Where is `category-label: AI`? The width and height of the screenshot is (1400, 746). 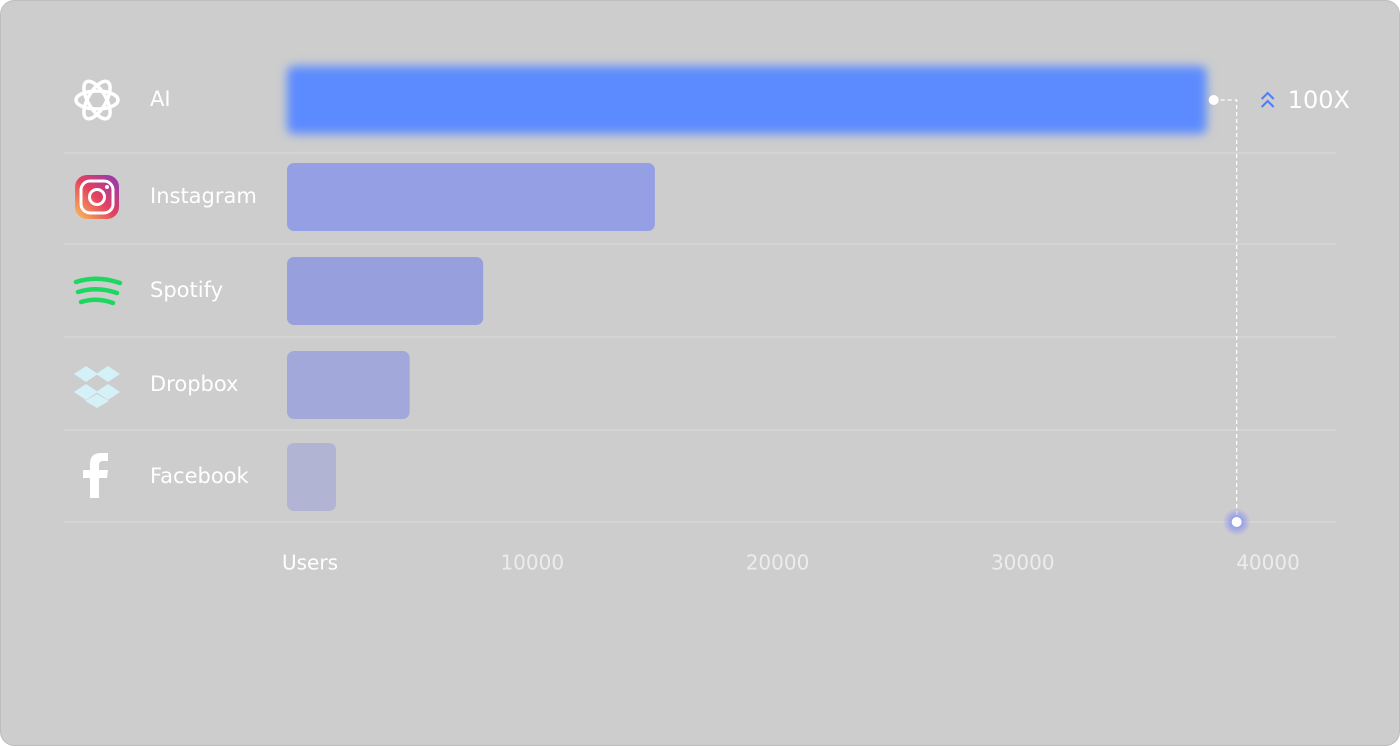
category-label: AI is located at coordinates (160, 99).